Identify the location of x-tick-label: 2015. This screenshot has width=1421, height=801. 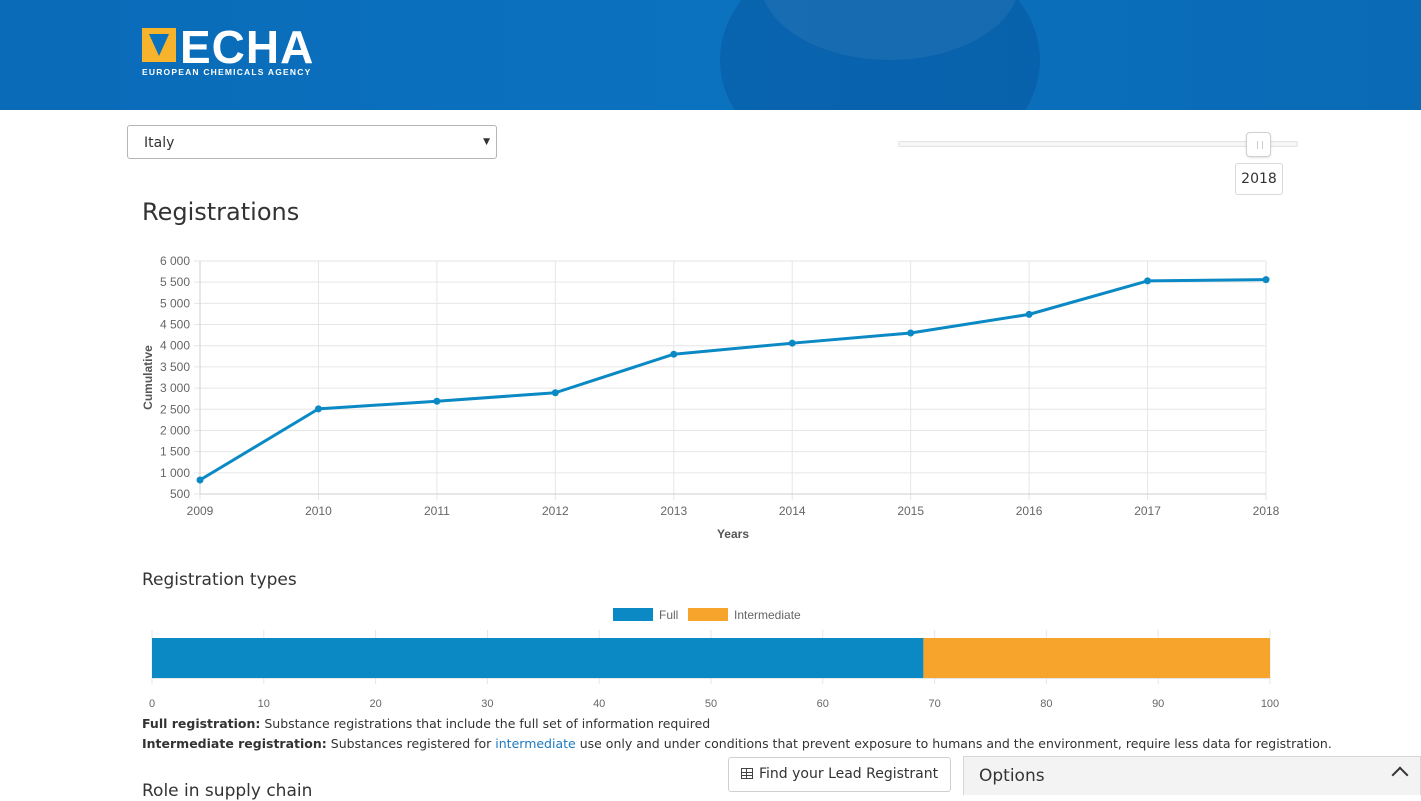
(910, 511).